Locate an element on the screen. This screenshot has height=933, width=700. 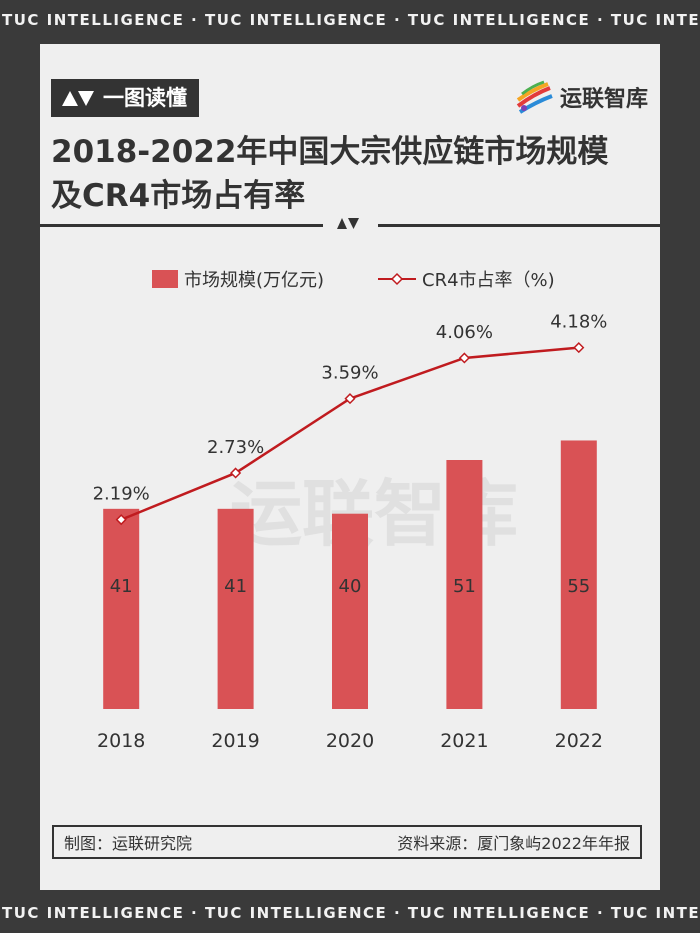
x-tick-2020: 2020 is located at coordinates (350, 741).